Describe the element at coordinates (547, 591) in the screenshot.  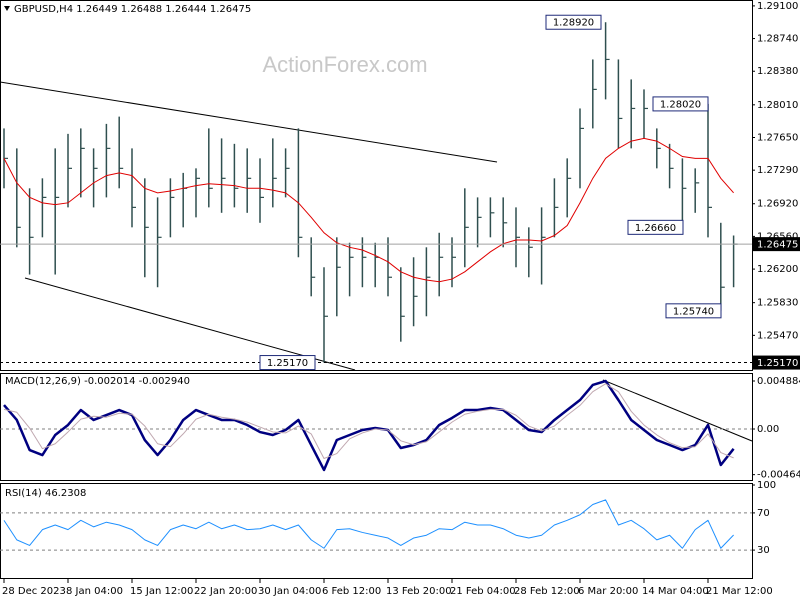
I see `x-tick-label: 28 Feb 12:00` at that location.